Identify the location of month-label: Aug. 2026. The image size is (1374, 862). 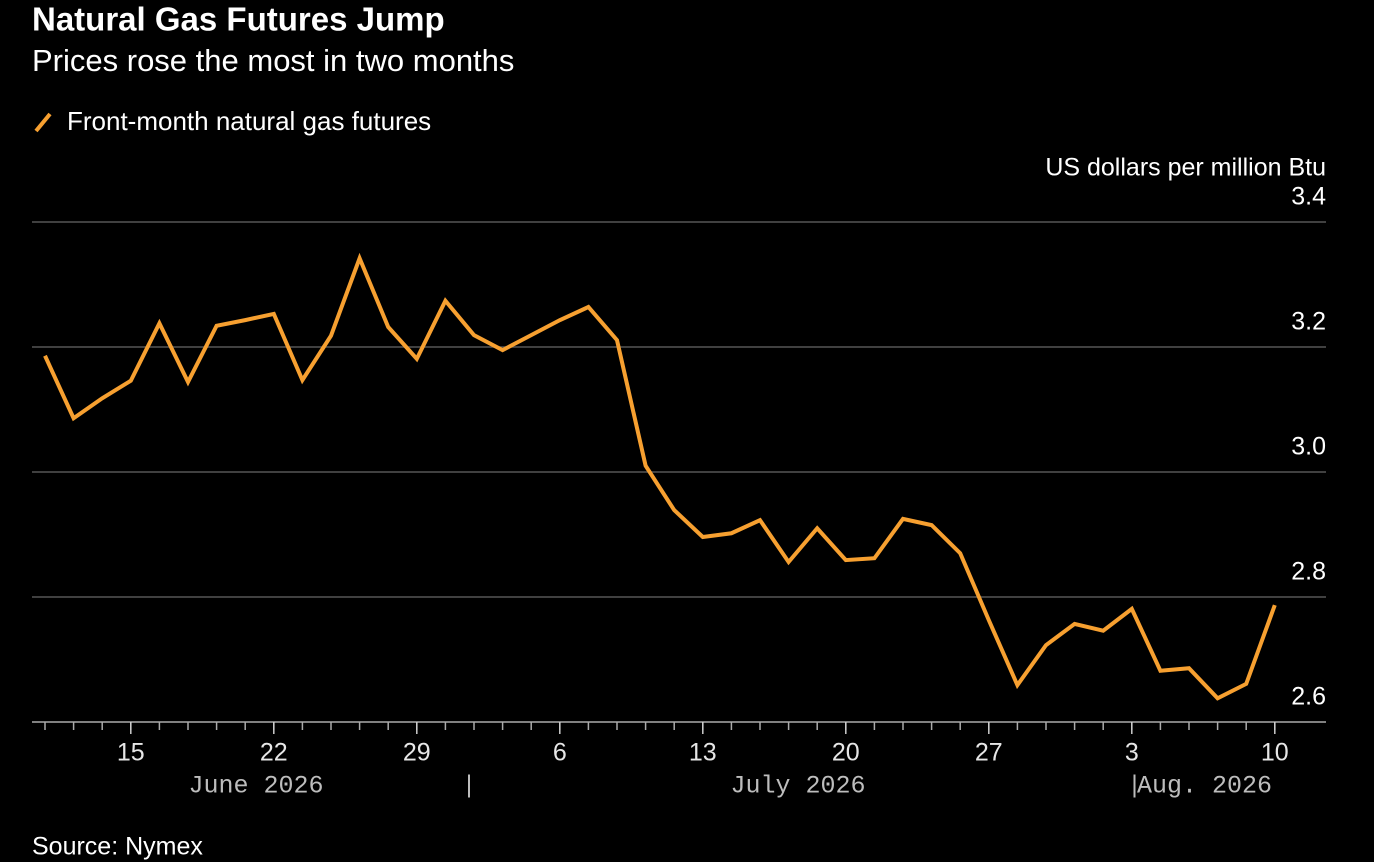
(1204, 786).